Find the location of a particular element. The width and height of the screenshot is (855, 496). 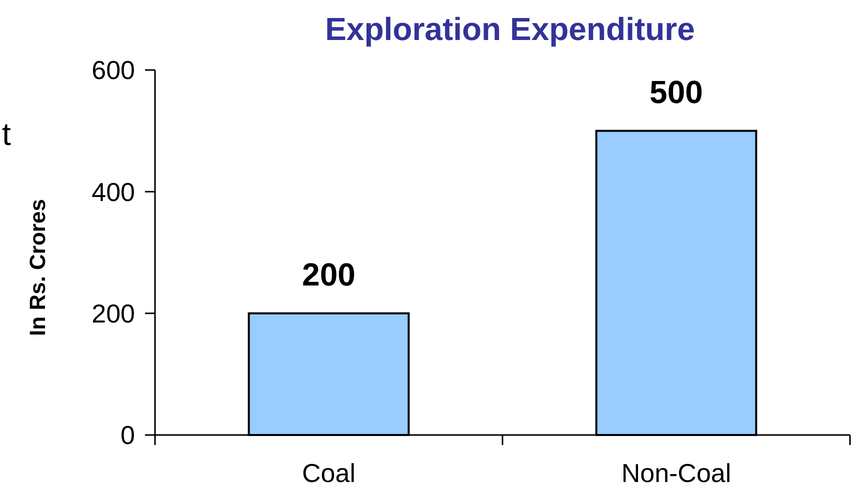

y-tick-label: 0 is located at coordinates (127, 435).